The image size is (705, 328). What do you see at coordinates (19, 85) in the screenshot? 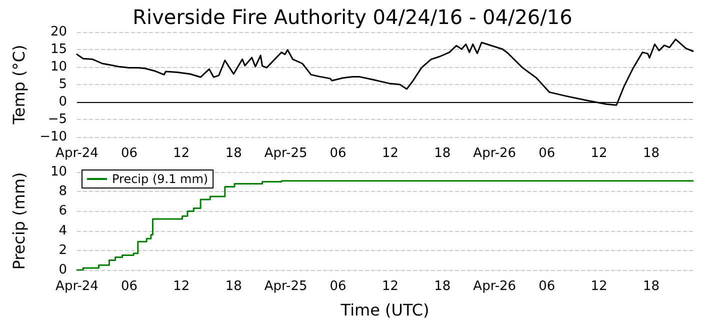
I see `y-axis-title: Temp (°C)` at bounding box center [19, 85].